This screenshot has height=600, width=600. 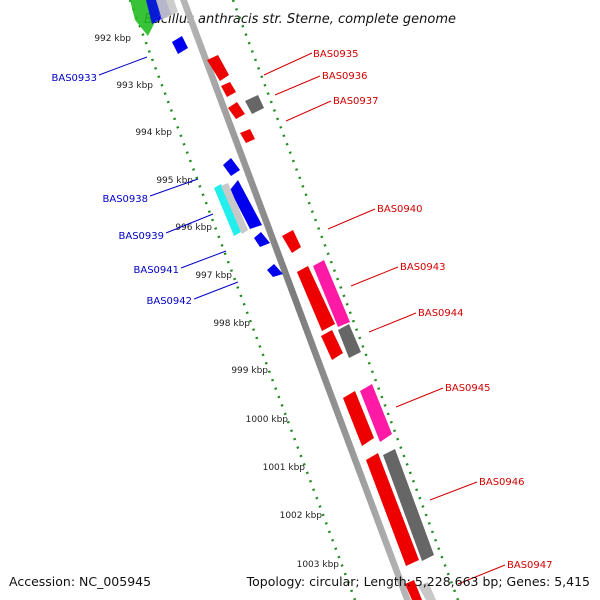 What do you see at coordinates (267, 420) in the screenshot?
I see `kbp-tick-label: 1000 kbp` at bounding box center [267, 420].